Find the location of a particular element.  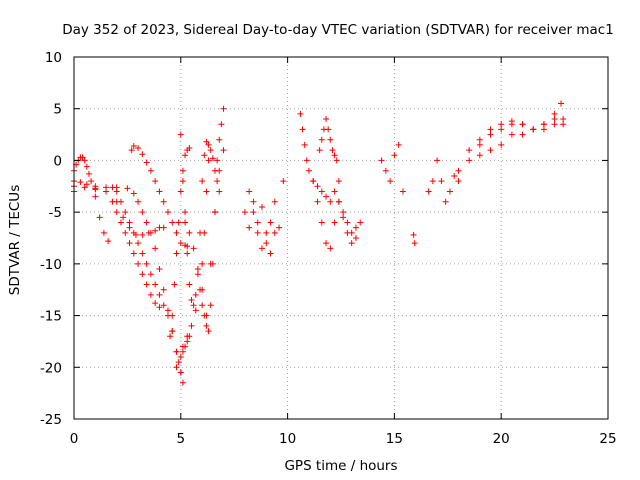

sat-trace-i is located at coordinates (200, 220).